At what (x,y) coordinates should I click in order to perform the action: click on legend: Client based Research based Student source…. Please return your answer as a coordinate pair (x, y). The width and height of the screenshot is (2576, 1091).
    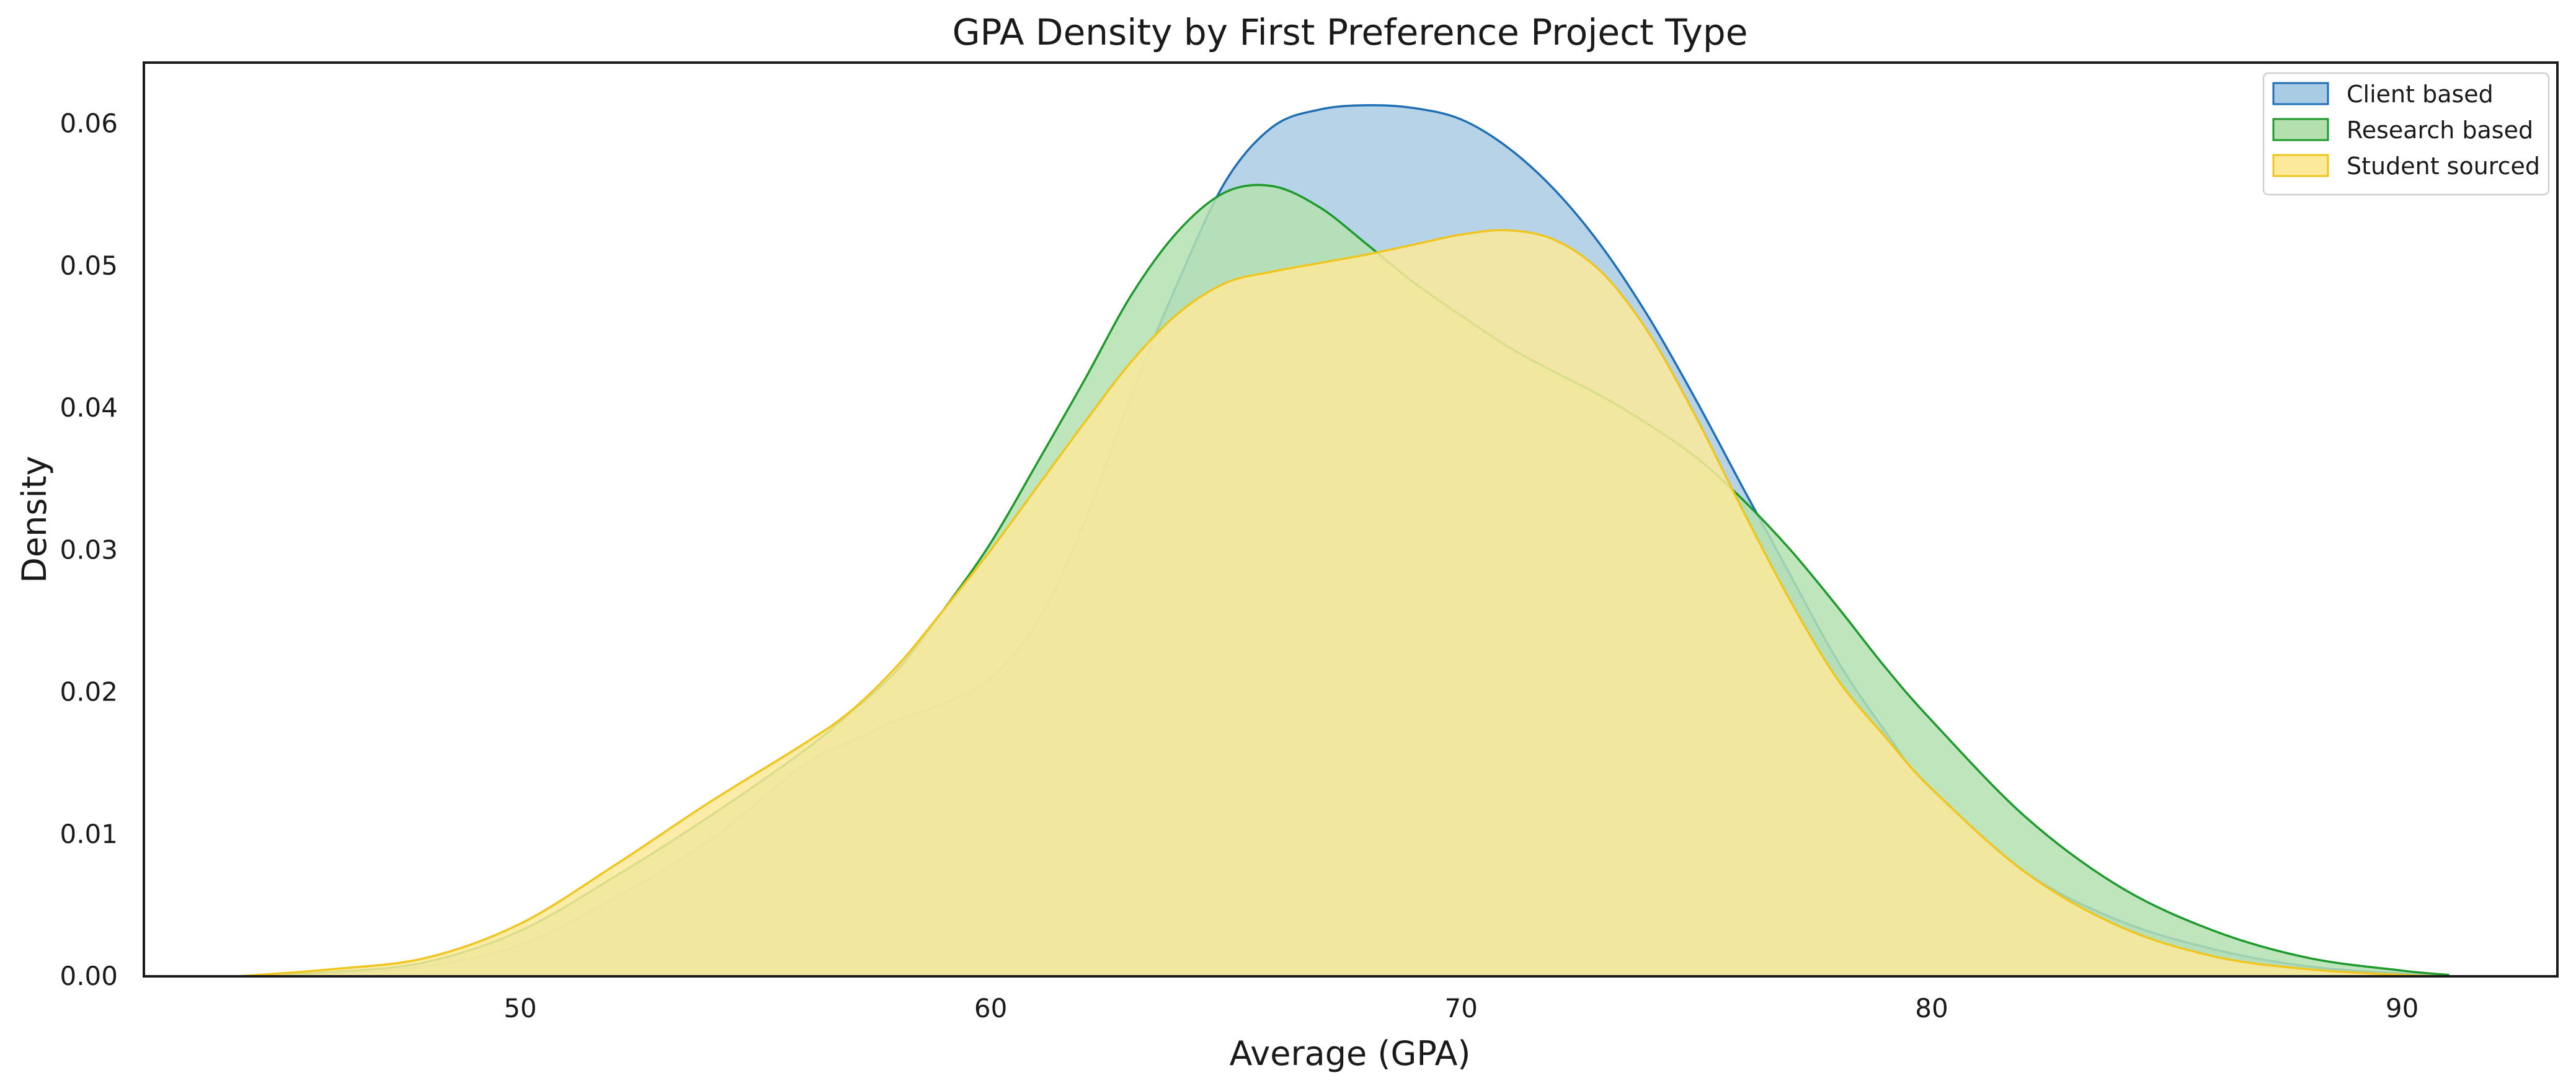
    Looking at the image, I should click on (2406, 134).